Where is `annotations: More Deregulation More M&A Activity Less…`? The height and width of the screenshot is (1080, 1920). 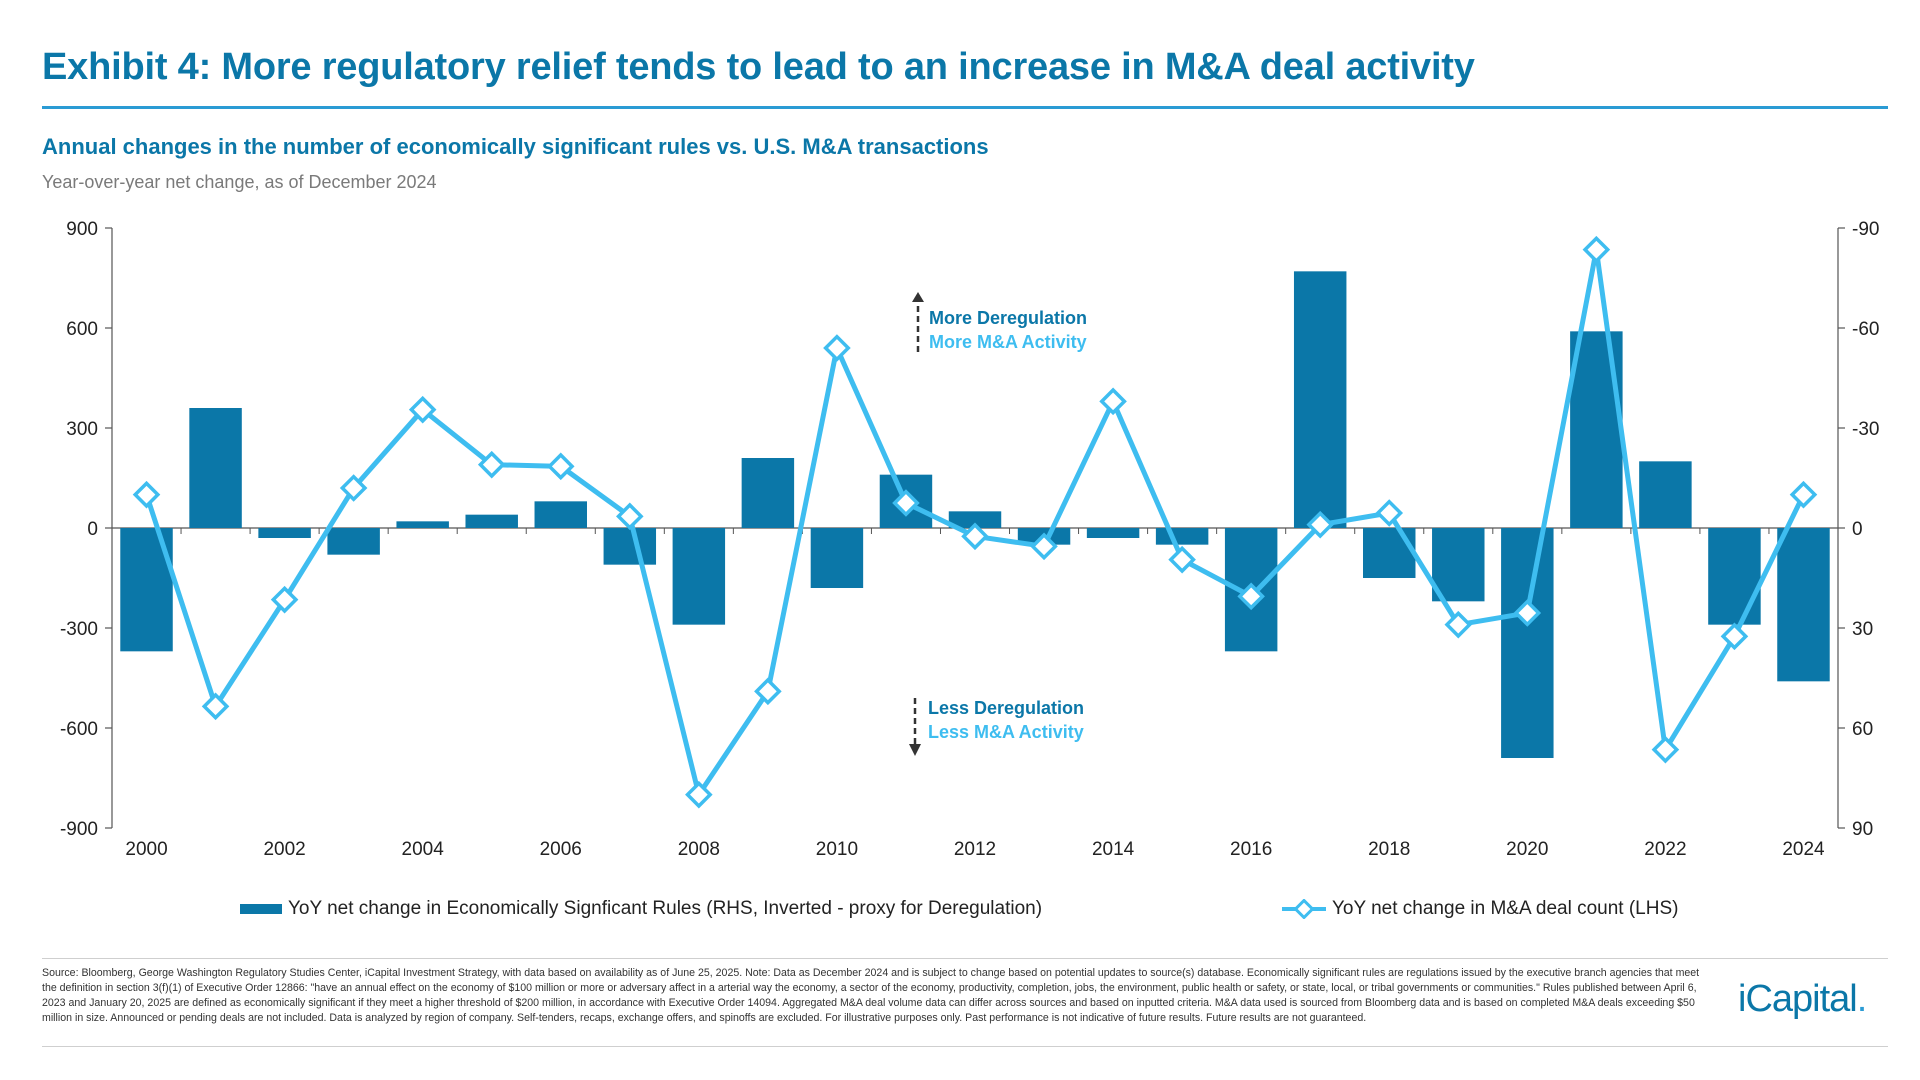
annotations: More Deregulation More M&A Activity Less… is located at coordinates (998, 524).